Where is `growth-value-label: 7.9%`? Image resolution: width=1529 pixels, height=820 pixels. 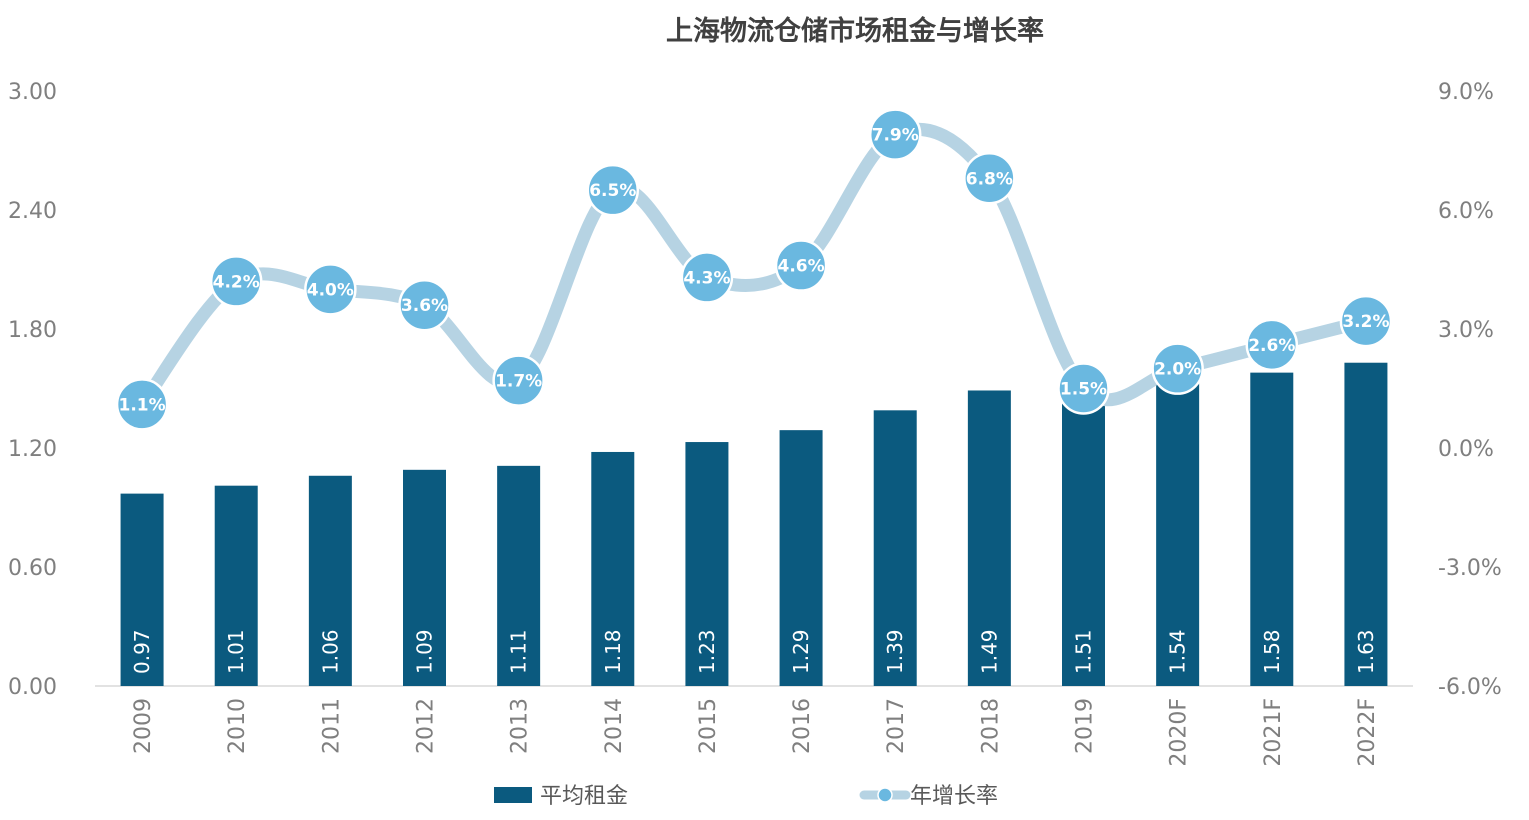
growth-value-label: 7.9% is located at coordinates (895, 136).